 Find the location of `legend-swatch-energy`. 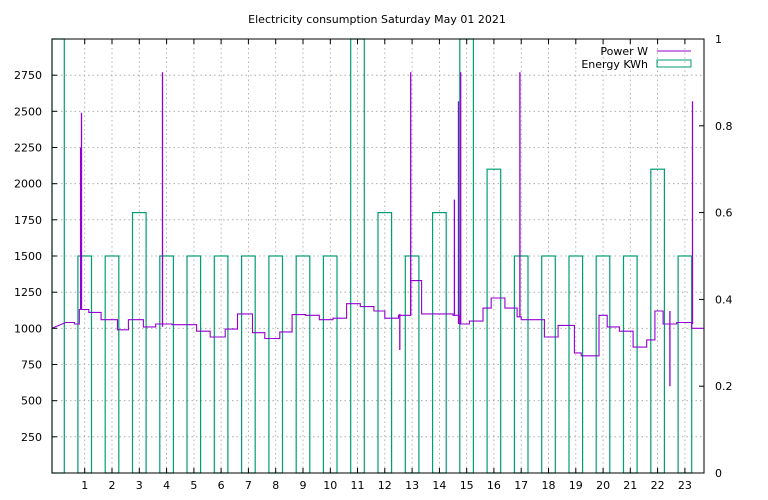

legend-swatch-energy is located at coordinates (674, 63).